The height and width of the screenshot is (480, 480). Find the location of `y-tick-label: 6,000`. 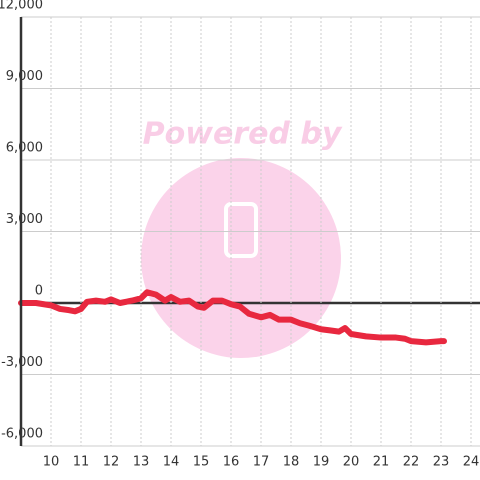

y-tick-label: 6,000 is located at coordinates (24, 148).